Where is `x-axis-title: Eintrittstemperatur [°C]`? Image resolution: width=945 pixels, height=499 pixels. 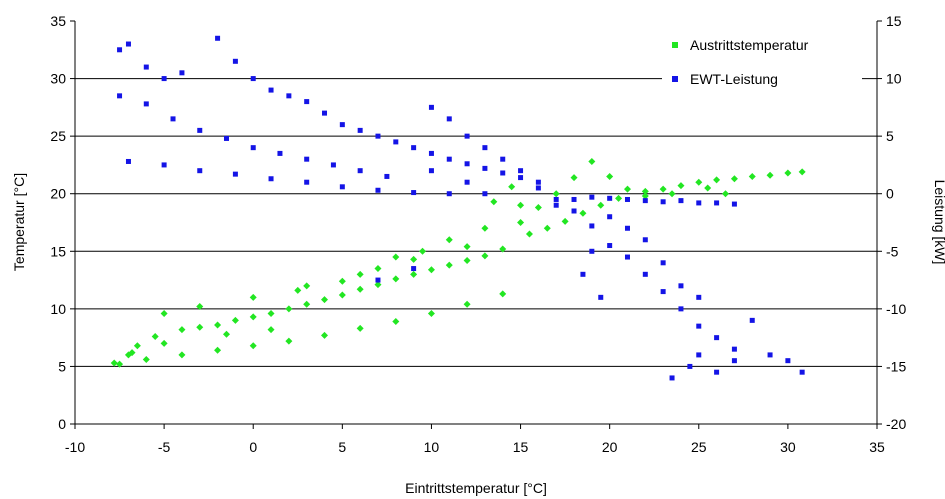
x-axis-title: Eintrittstemperatur [°C] is located at coordinates (476, 488).